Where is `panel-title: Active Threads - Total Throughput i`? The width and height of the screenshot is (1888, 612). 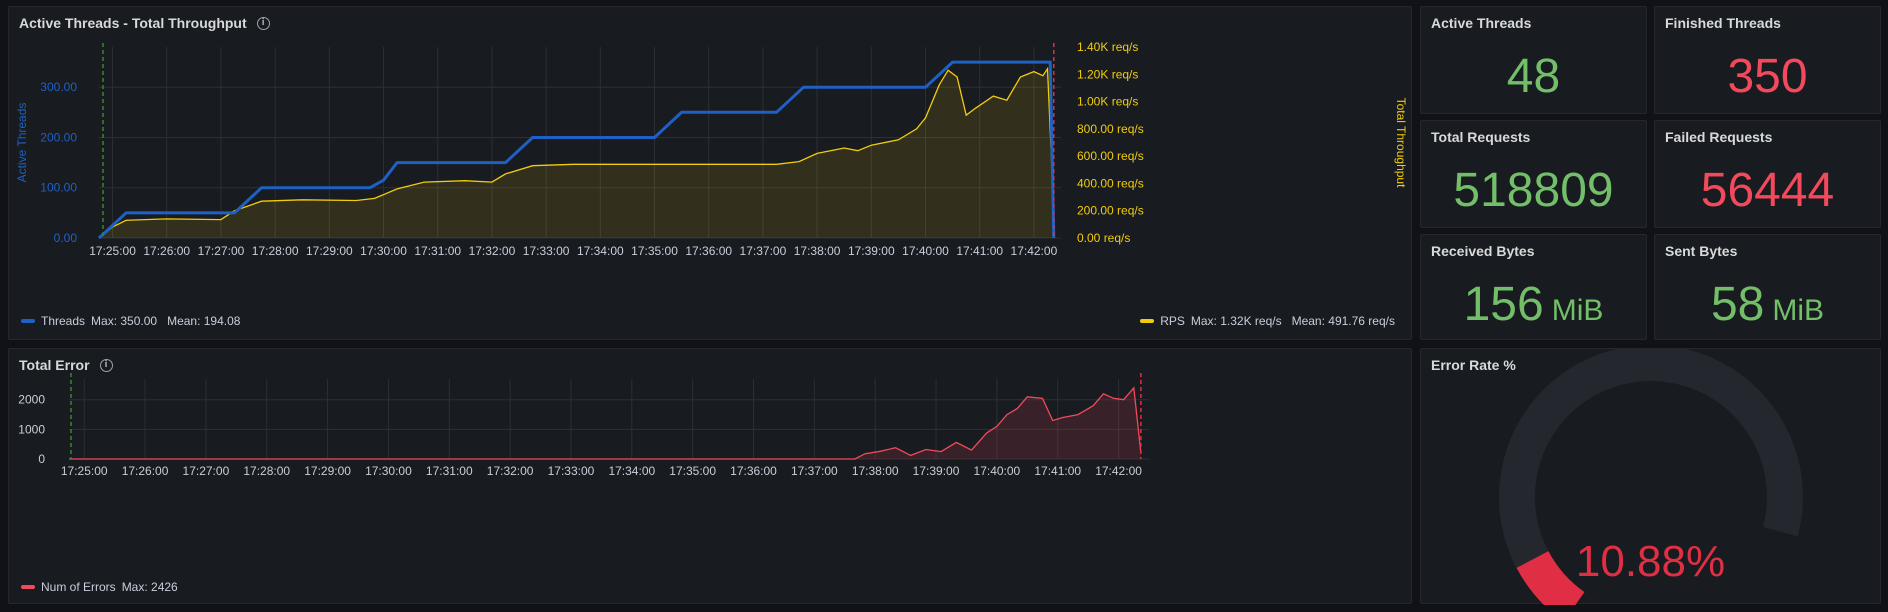
panel-title: Active Threads - Total Throughput i is located at coordinates (144, 23).